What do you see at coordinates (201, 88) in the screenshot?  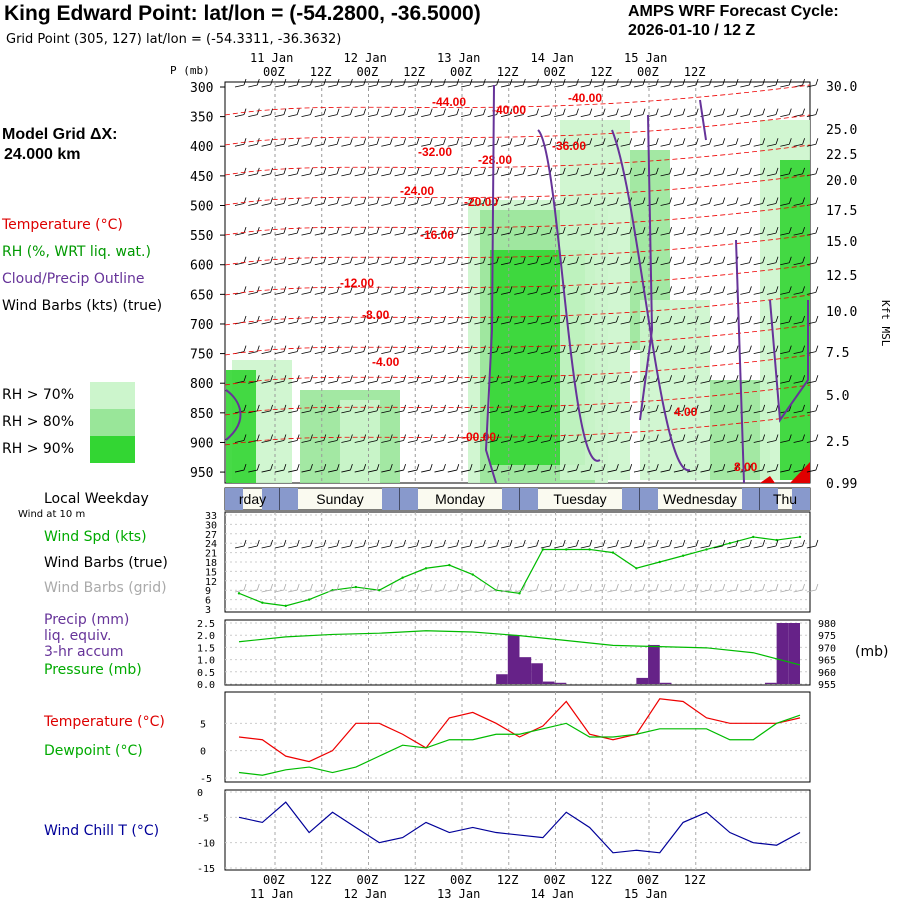 I see `pressure-tick-label: 300` at bounding box center [201, 88].